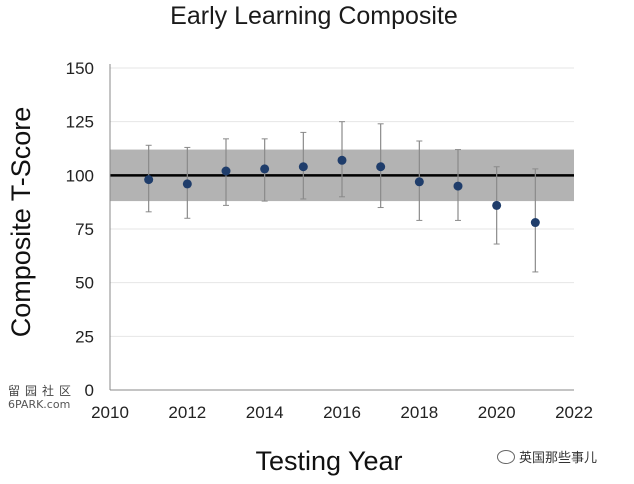  I want to click on x-tick-label: 2012, so click(187, 412).